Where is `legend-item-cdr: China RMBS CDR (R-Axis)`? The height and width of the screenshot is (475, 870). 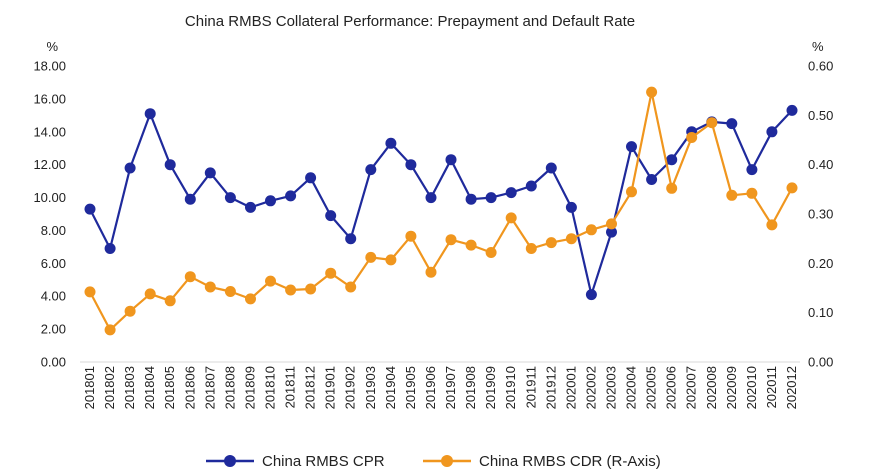 legend-item-cdr: China RMBS CDR (R-Axis) is located at coordinates (542, 461).